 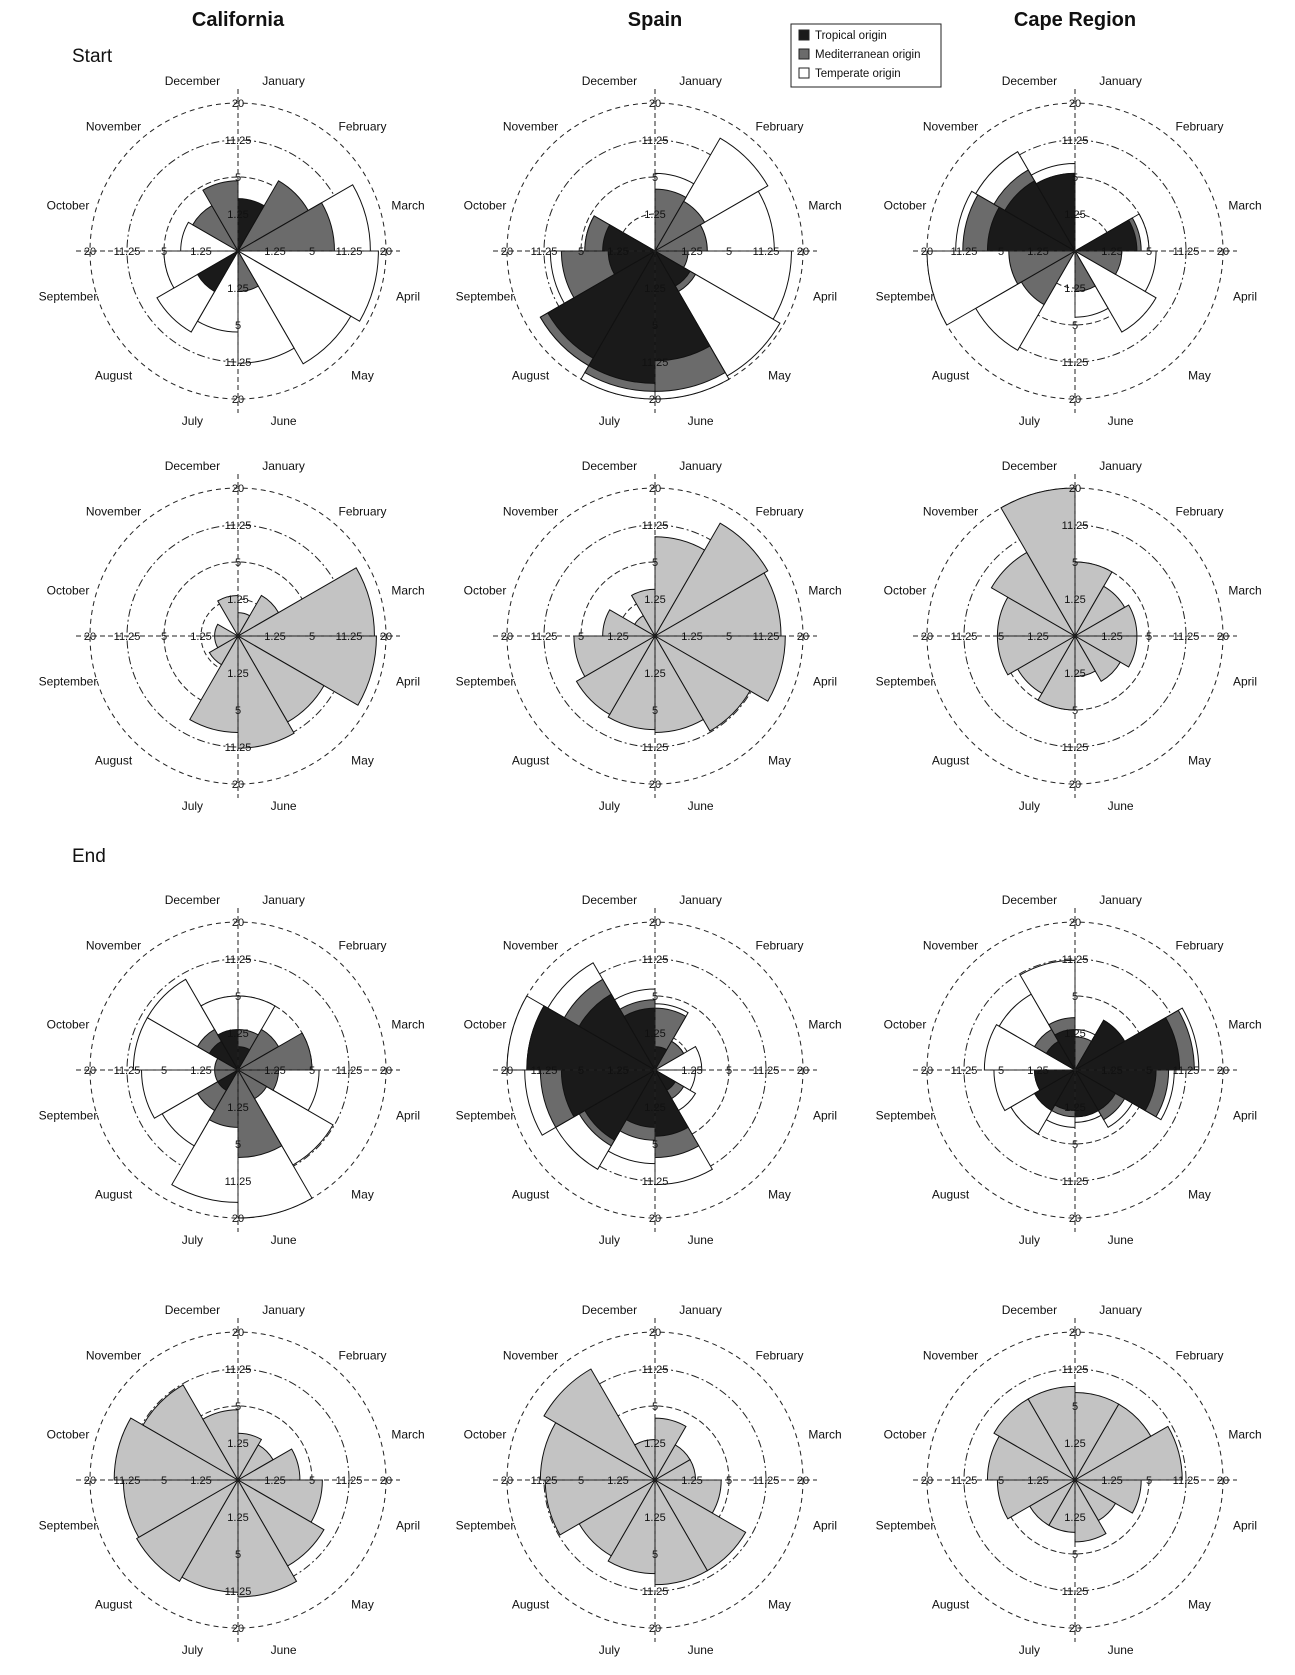 What do you see at coordinates (1120, 466) in the screenshot?
I see `month-label-january: January` at bounding box center [1120, 466].